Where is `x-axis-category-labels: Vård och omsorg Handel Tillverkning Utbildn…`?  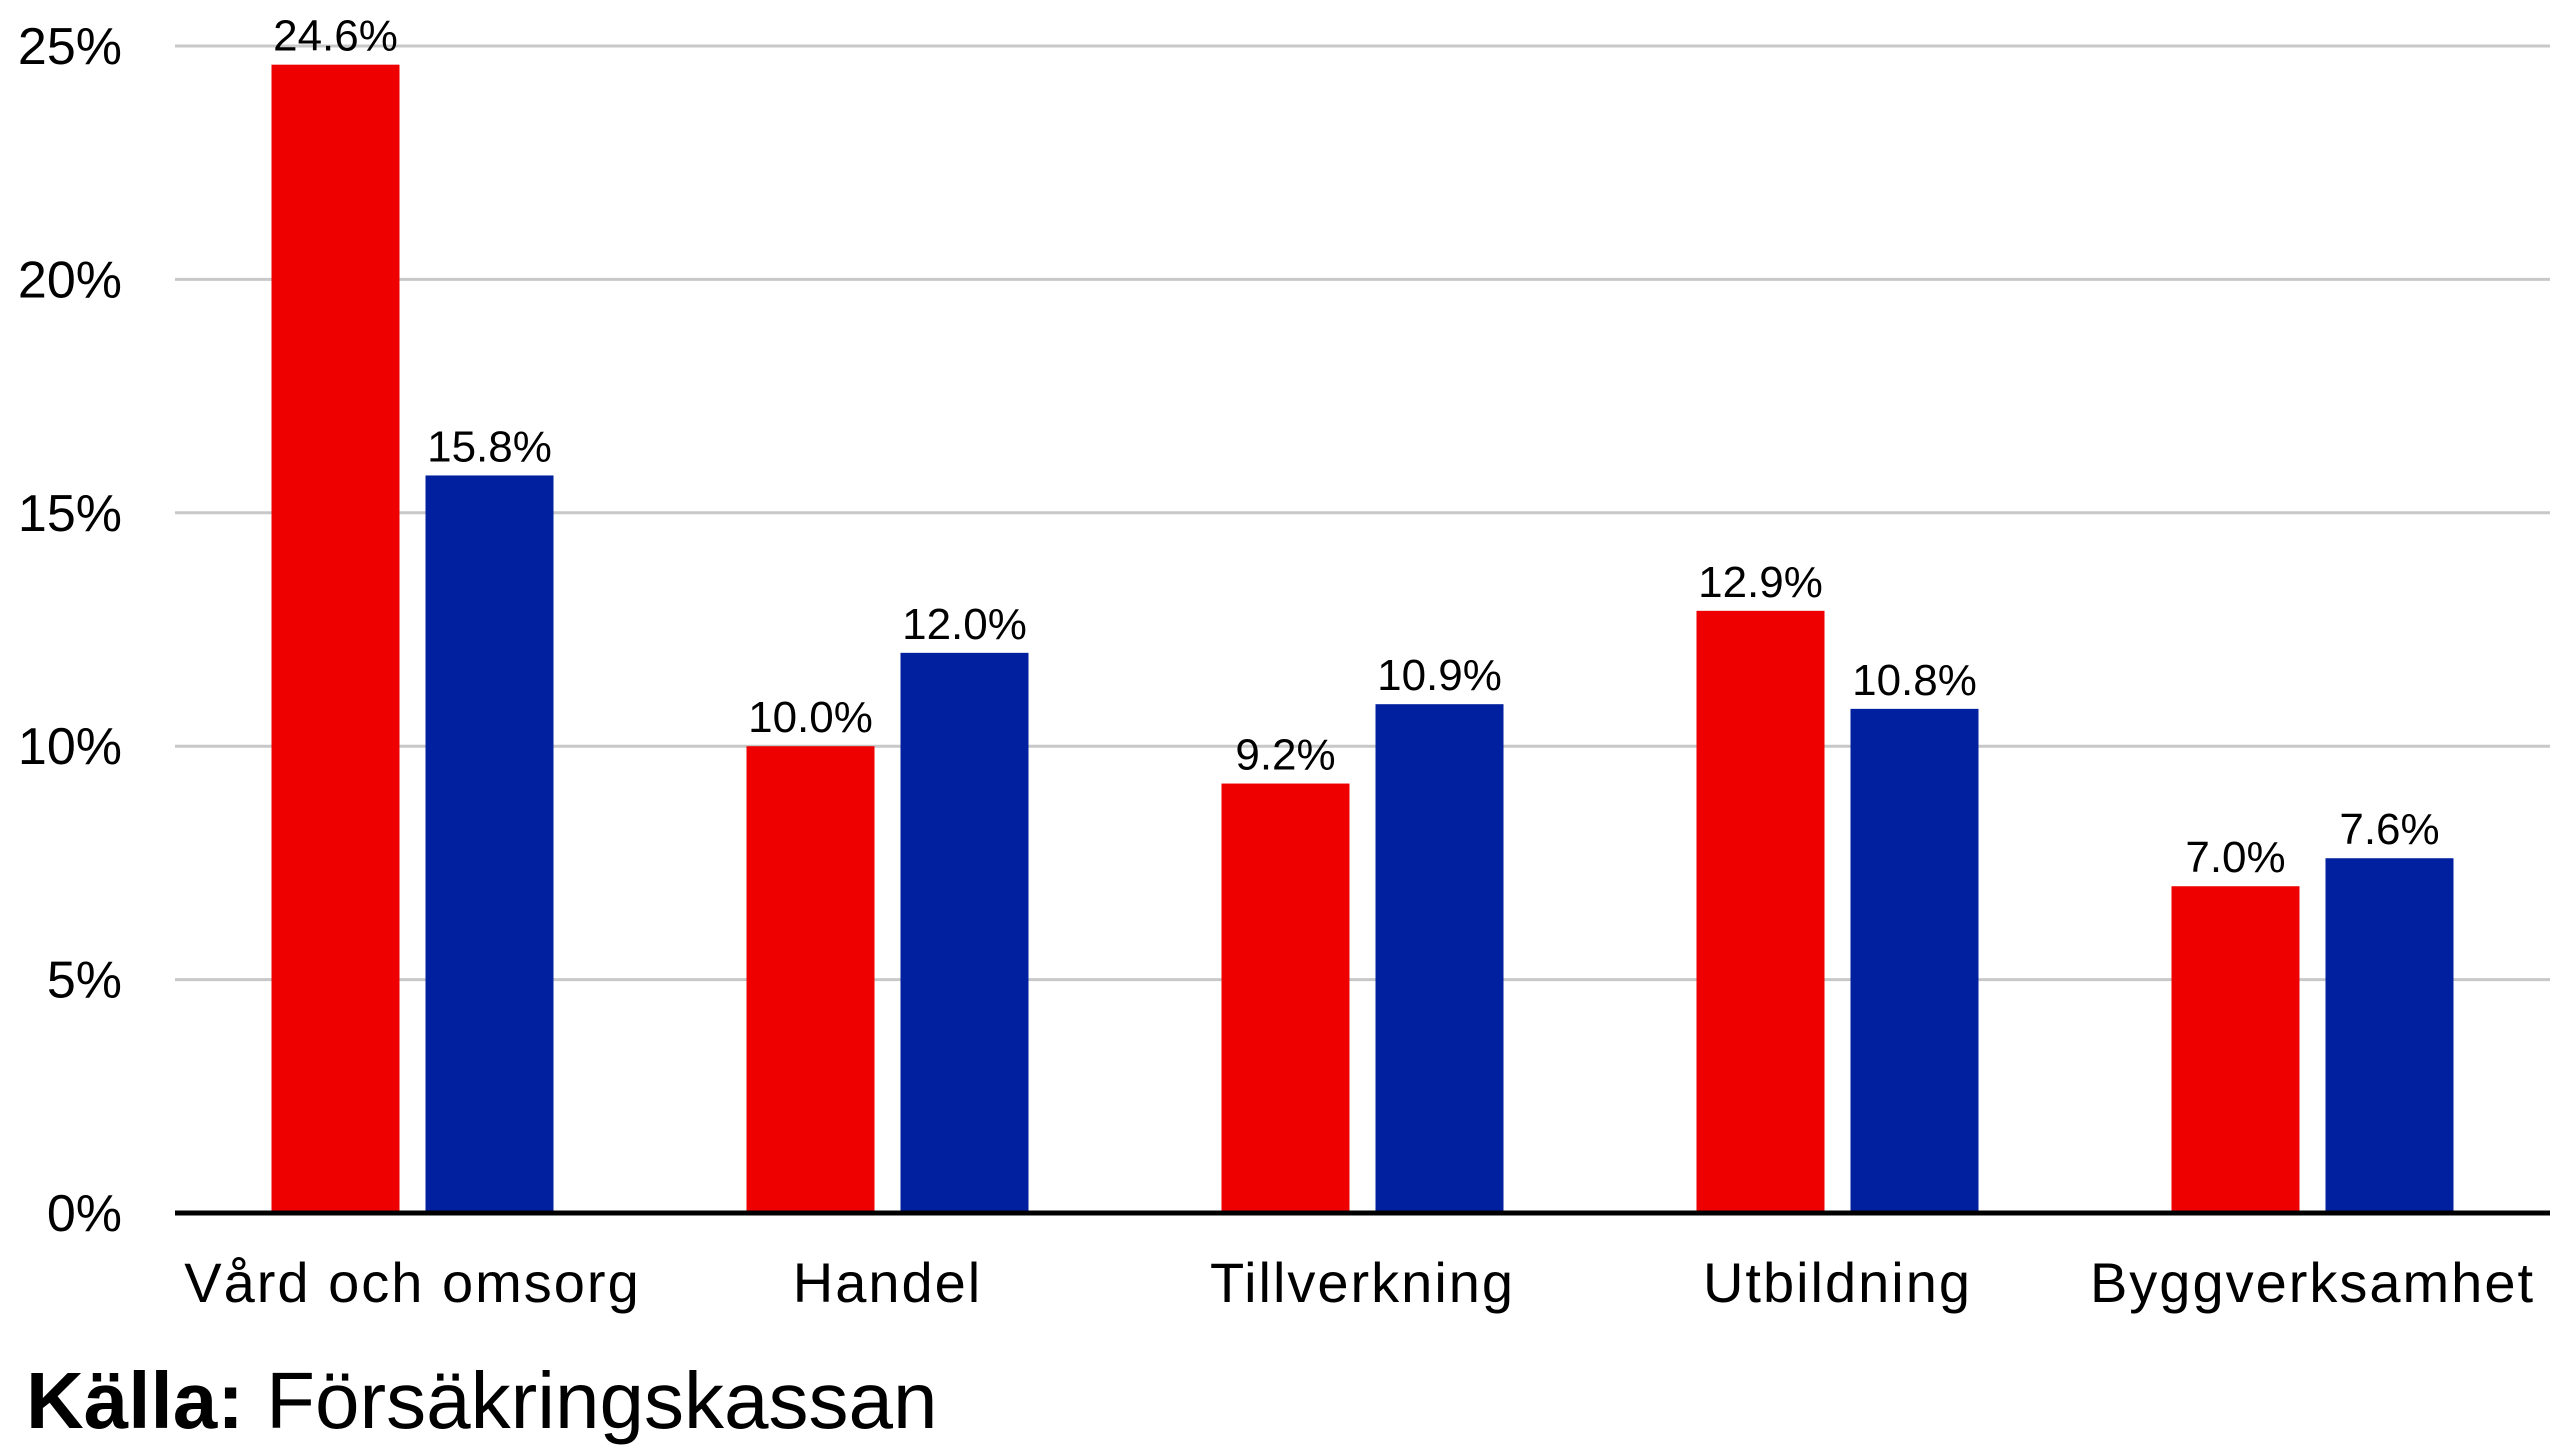 x-axis-category-labels: Vård och omsorg Handel Tillverkning Utbildn… is located at coordinates (1359, 1282).